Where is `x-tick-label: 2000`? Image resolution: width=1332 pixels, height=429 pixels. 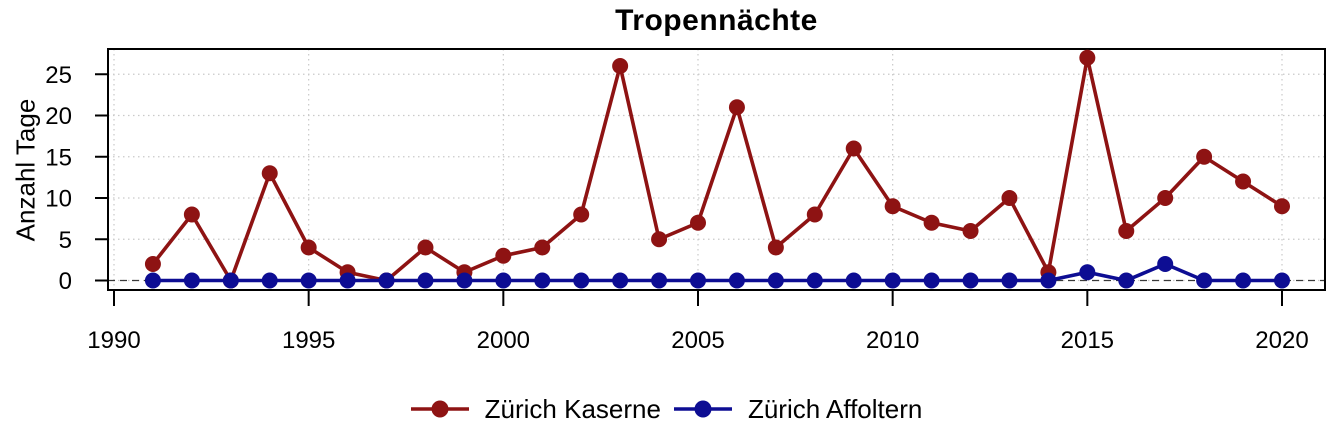
x-tick-label: 2000 is located at coordinates (503, 340).